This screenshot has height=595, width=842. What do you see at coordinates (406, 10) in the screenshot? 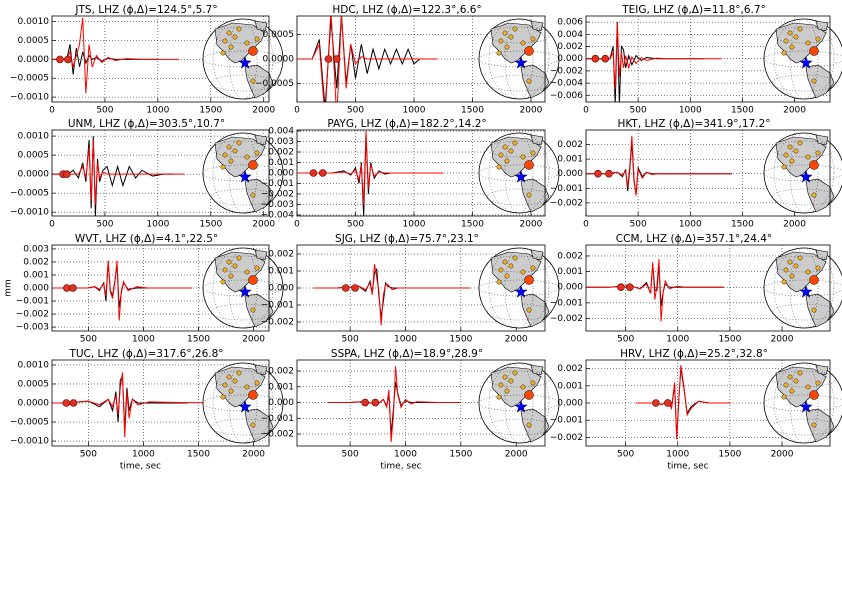
I see `subplot-title: HDC, LHZ (ϕ,Δ)=122.3°,6.6°` at bounding box center [406, 10].